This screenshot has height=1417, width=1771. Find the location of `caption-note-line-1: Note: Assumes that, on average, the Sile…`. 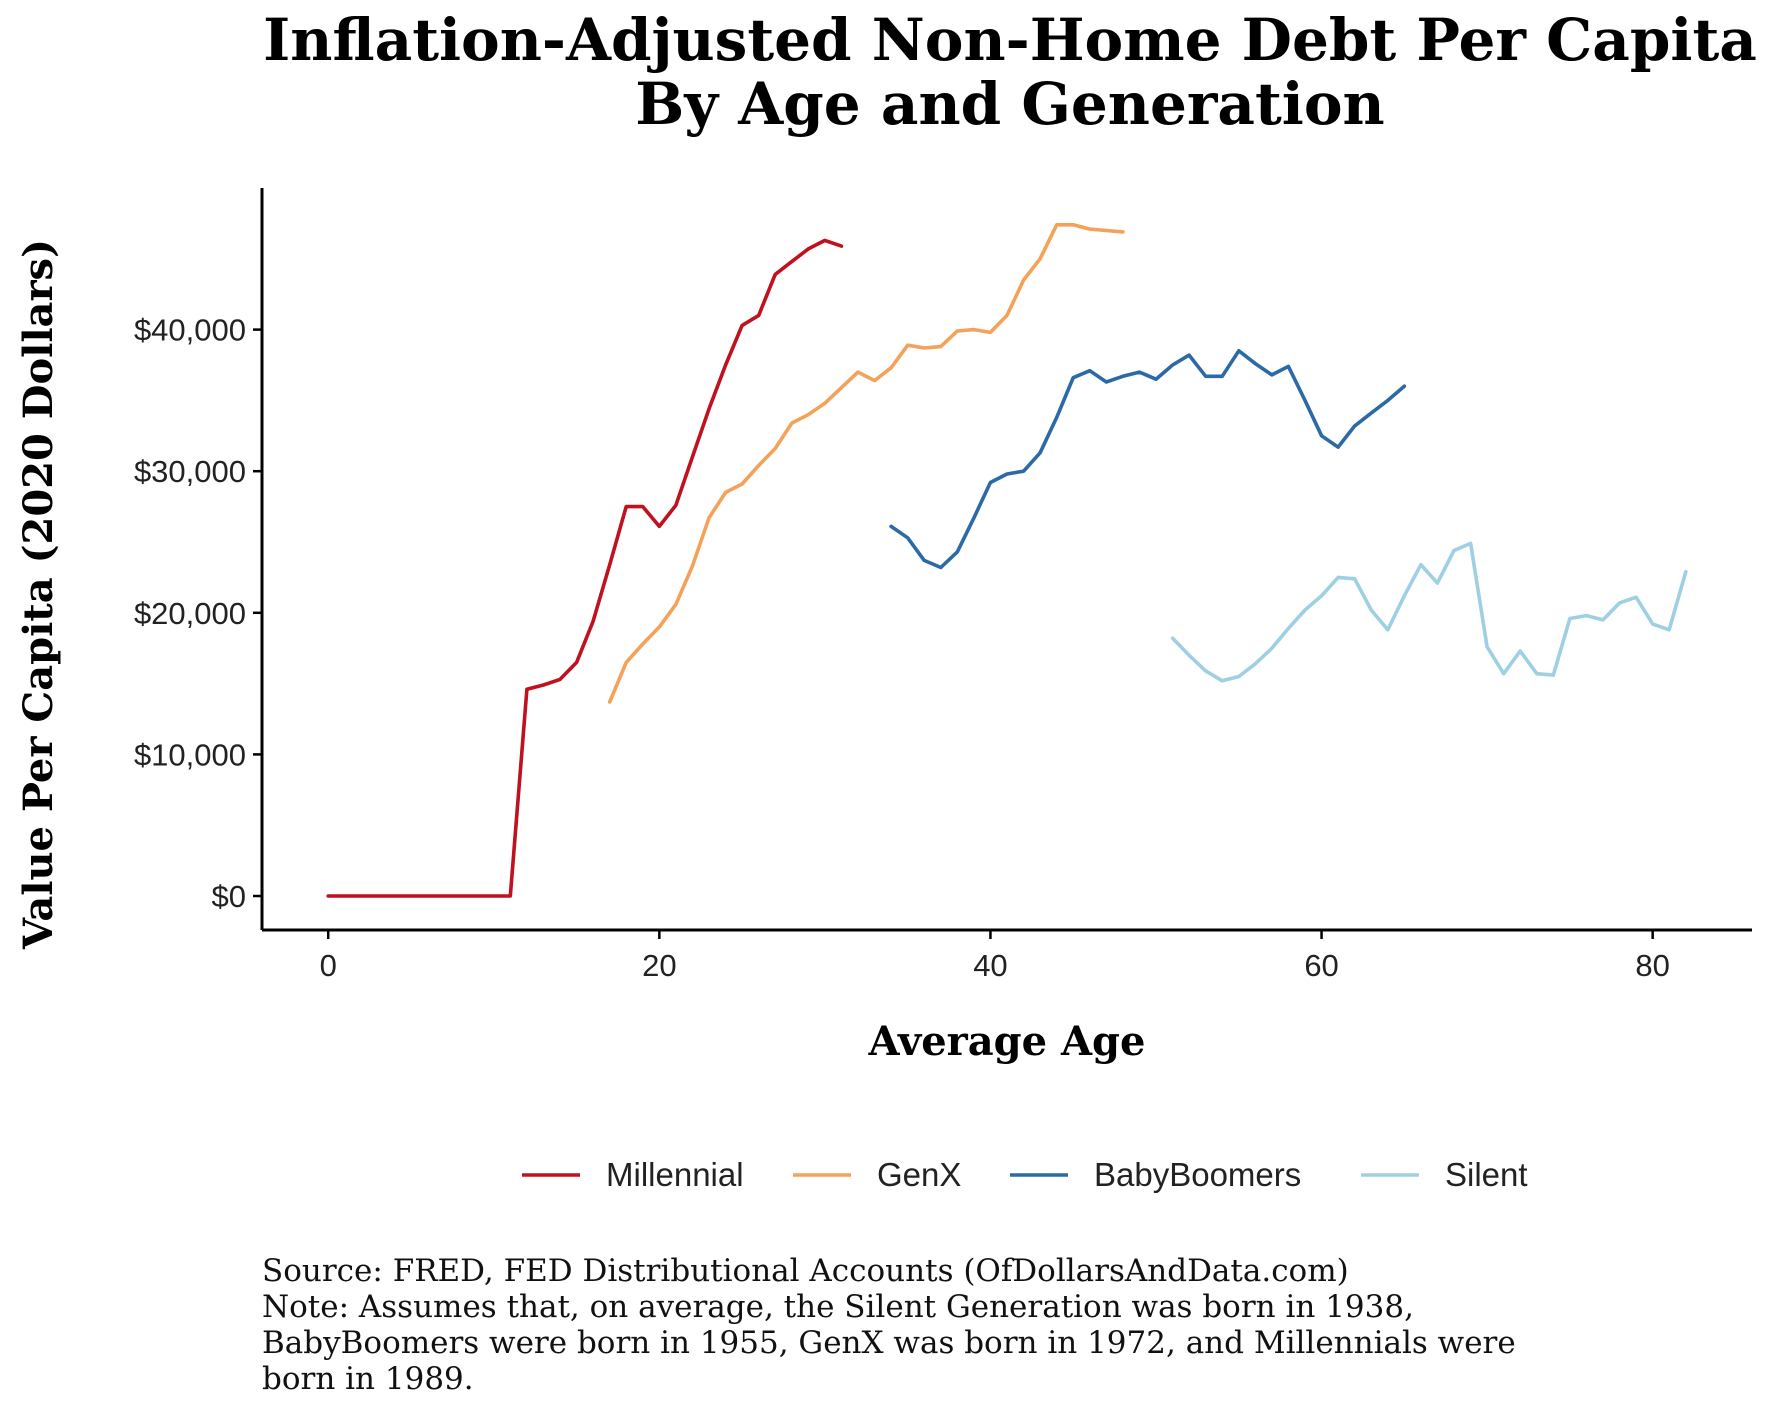

caption-note-line-1: Note: Assumes that, on average, the Sile… is located at coordinates (838, 1307).